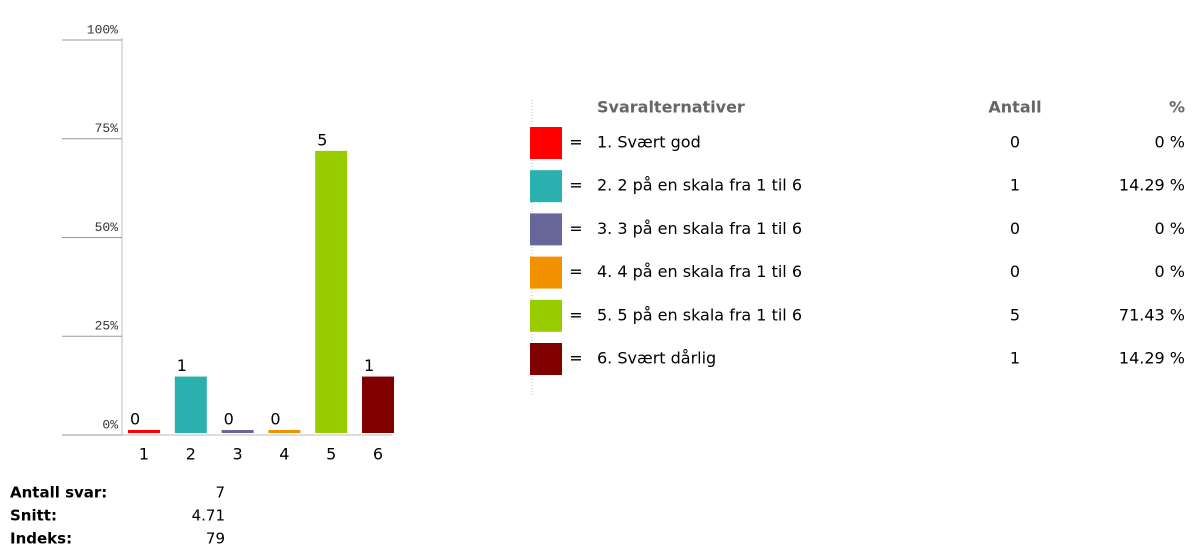 The width and height of the screenshot is (1194, 558). What do you see at coordinates (238, 454) in the screenshot?
I see `x-tick-label: 3` at bounding box center [238, 454].